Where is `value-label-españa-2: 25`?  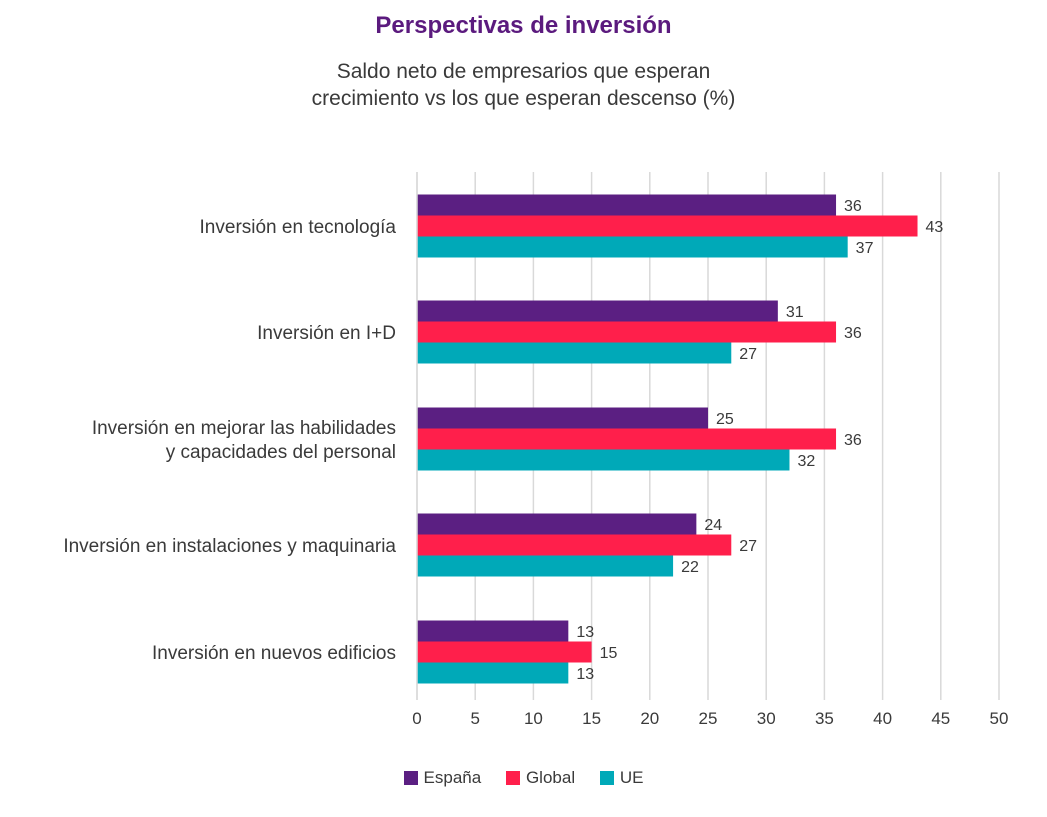 value-label-españa-2: 25 is located at coordinates (725, 419).